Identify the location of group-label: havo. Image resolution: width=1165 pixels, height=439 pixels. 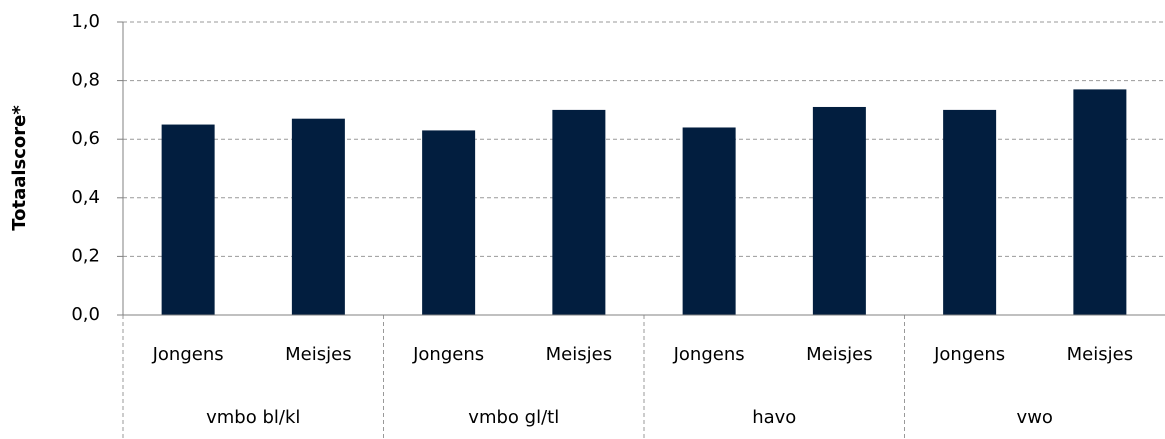
(774, 417).